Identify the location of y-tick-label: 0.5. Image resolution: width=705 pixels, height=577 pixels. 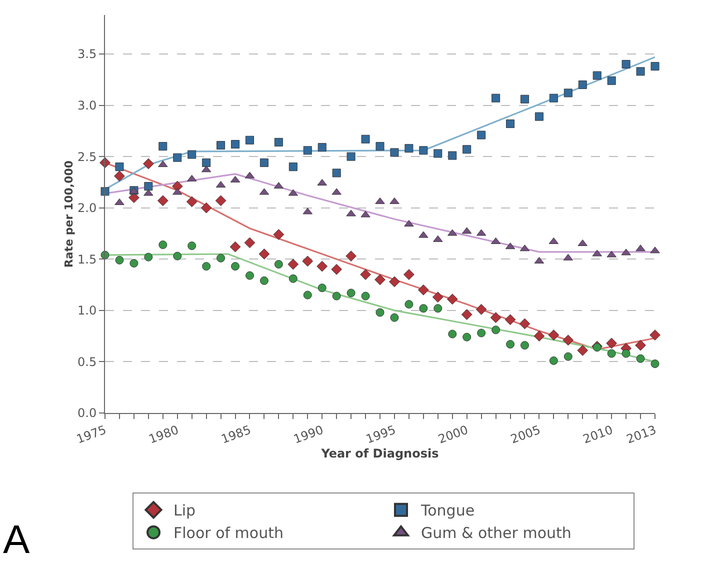
(87, 361).